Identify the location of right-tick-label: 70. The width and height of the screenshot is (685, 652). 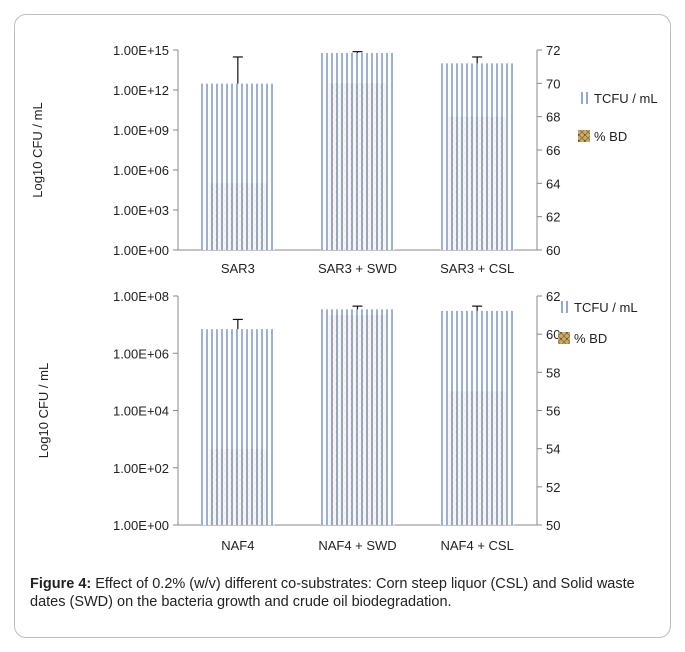
(553, 83).